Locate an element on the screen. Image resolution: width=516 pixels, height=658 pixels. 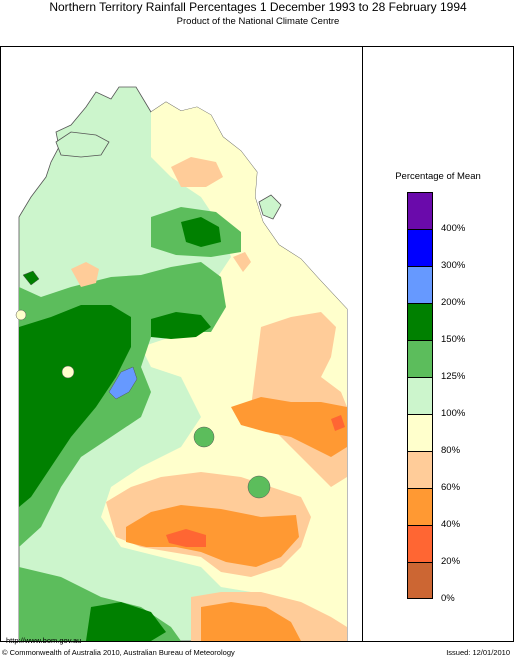
zone-cream-dot is located at coordinates (68, 372).